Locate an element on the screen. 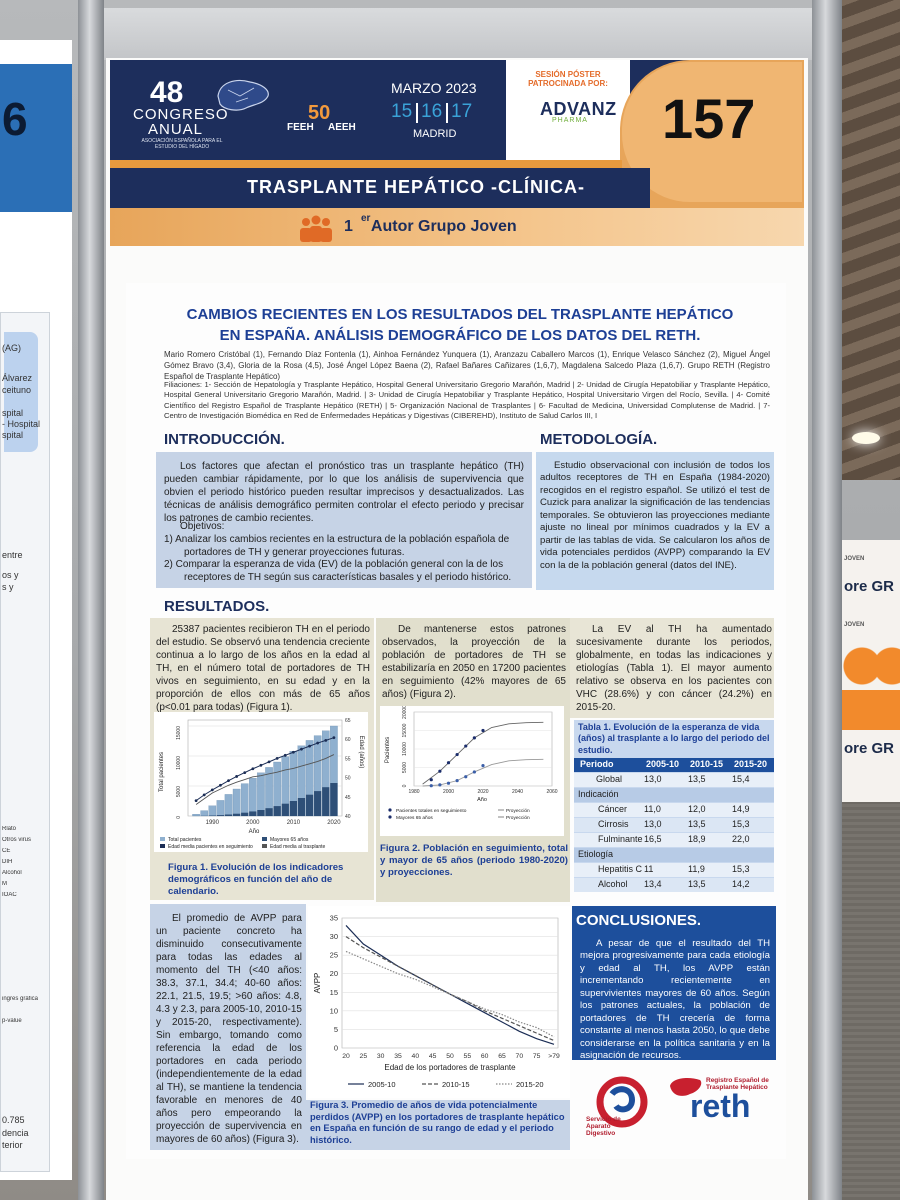  table-cell: 18,9 is located at coordinates (697, 839).